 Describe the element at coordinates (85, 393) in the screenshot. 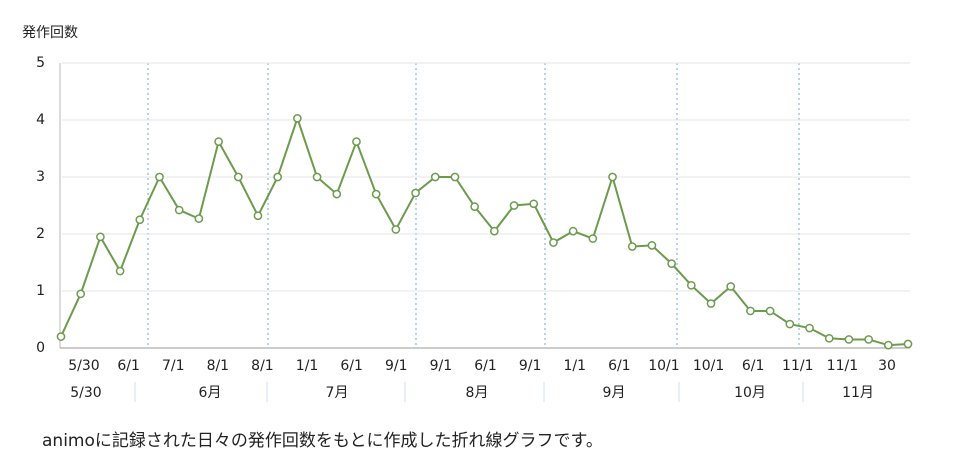

I see `month-label: 5/30` at that location.